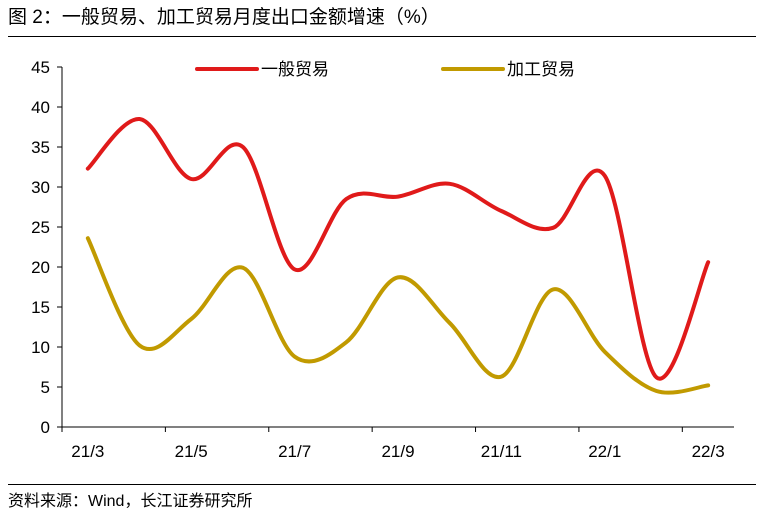 This screenshot has width=764, height=518. I want to click on x-tick-label: 22/1, so click(604, 451).